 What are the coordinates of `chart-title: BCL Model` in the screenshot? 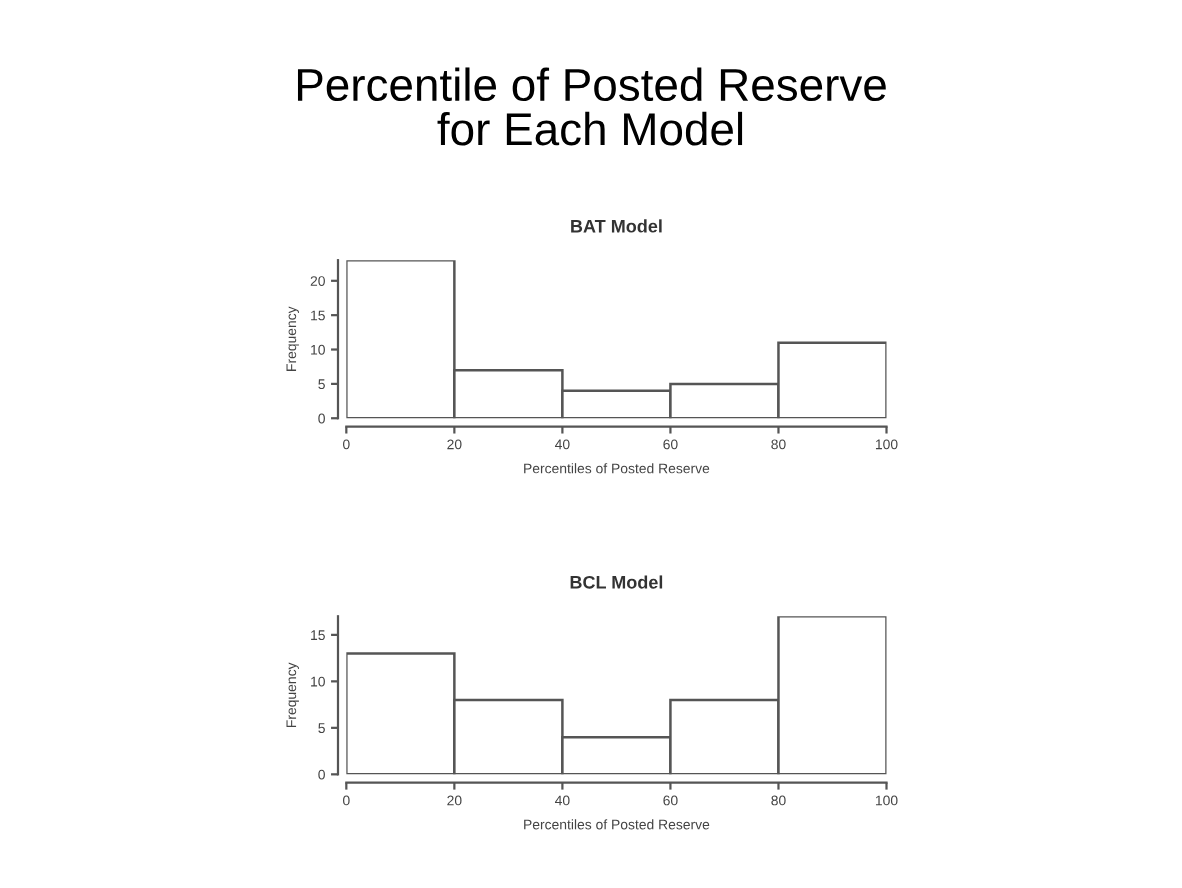 It's located at (616, 582).